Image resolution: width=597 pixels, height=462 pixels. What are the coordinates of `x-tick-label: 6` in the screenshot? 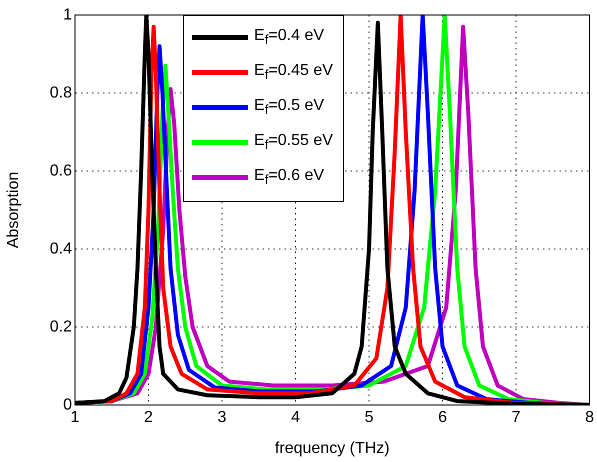 It's located at (443, 417).